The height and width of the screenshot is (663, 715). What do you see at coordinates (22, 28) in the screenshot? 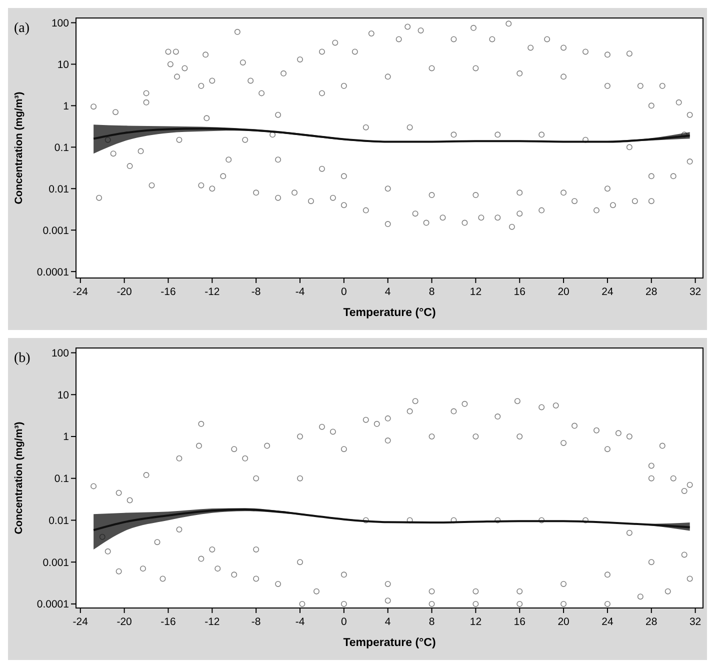
I see `chart-title: (a)` at bounding box center [22, 28].